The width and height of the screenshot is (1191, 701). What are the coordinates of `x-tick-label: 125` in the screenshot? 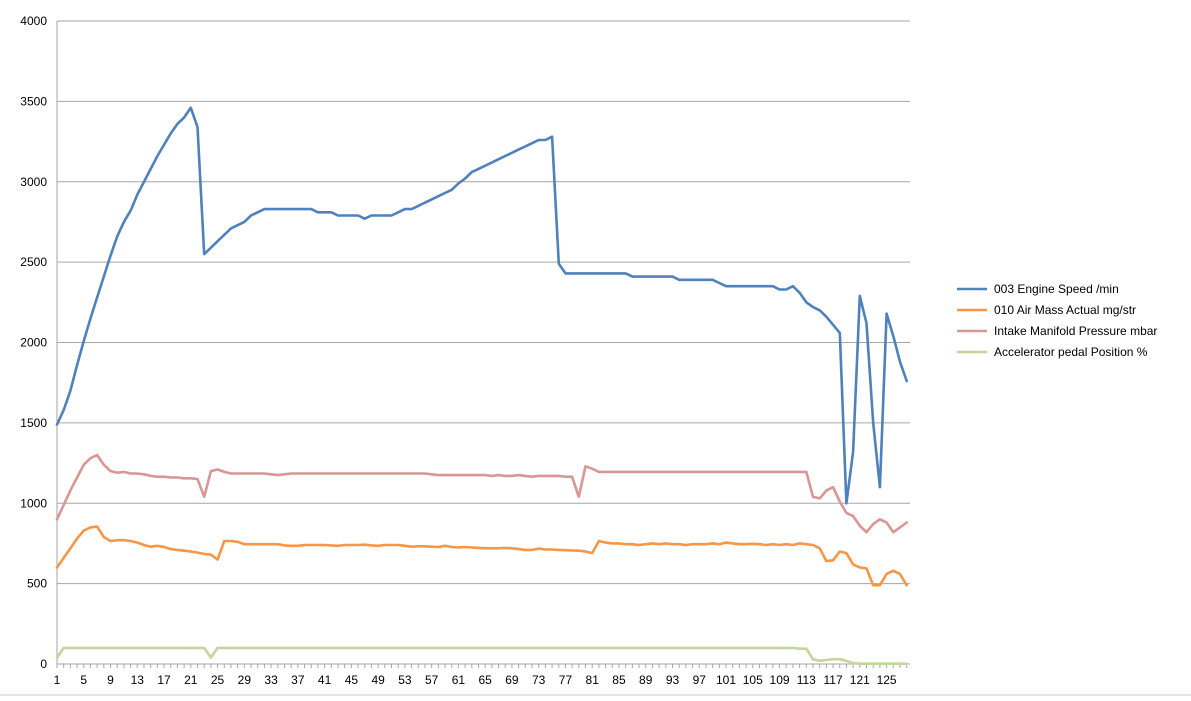 It's located at (887, 680).